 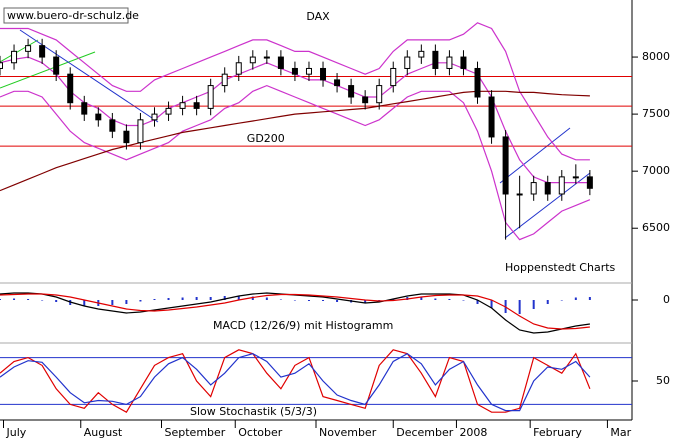 What do you see at coordinates (260, 432) in the screenshot?
I see `x-tick-label: October` at bounding box center [260, 432].